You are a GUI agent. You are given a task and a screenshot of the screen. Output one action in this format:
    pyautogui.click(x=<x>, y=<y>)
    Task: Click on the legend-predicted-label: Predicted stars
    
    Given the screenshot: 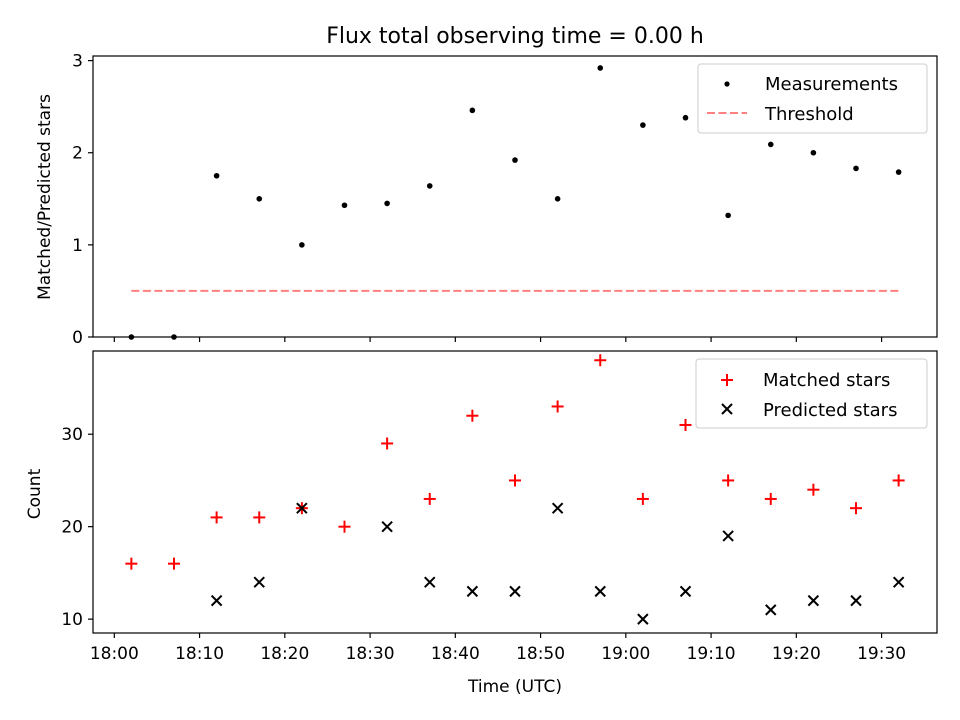 What is the action you would take?
    pyautogui.click(x=830, y=410)
    